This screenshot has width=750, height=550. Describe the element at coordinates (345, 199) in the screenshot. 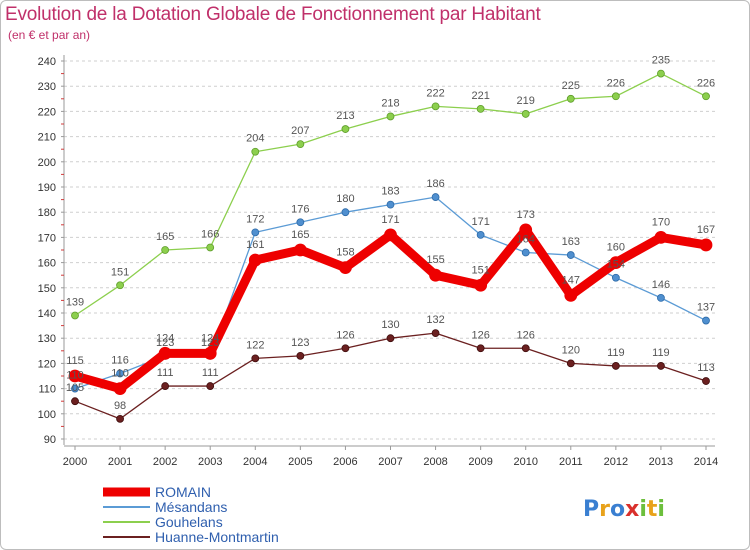

I see `data-label: 180` at that location.